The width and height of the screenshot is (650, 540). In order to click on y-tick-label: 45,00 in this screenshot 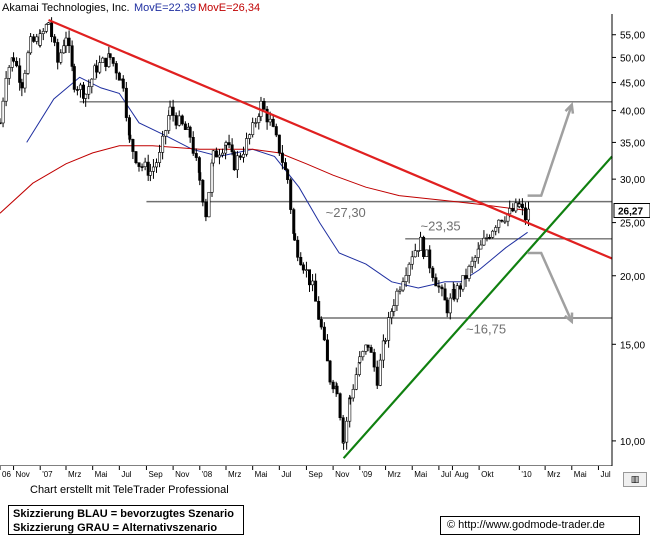, I will do `click(632, 84)`.